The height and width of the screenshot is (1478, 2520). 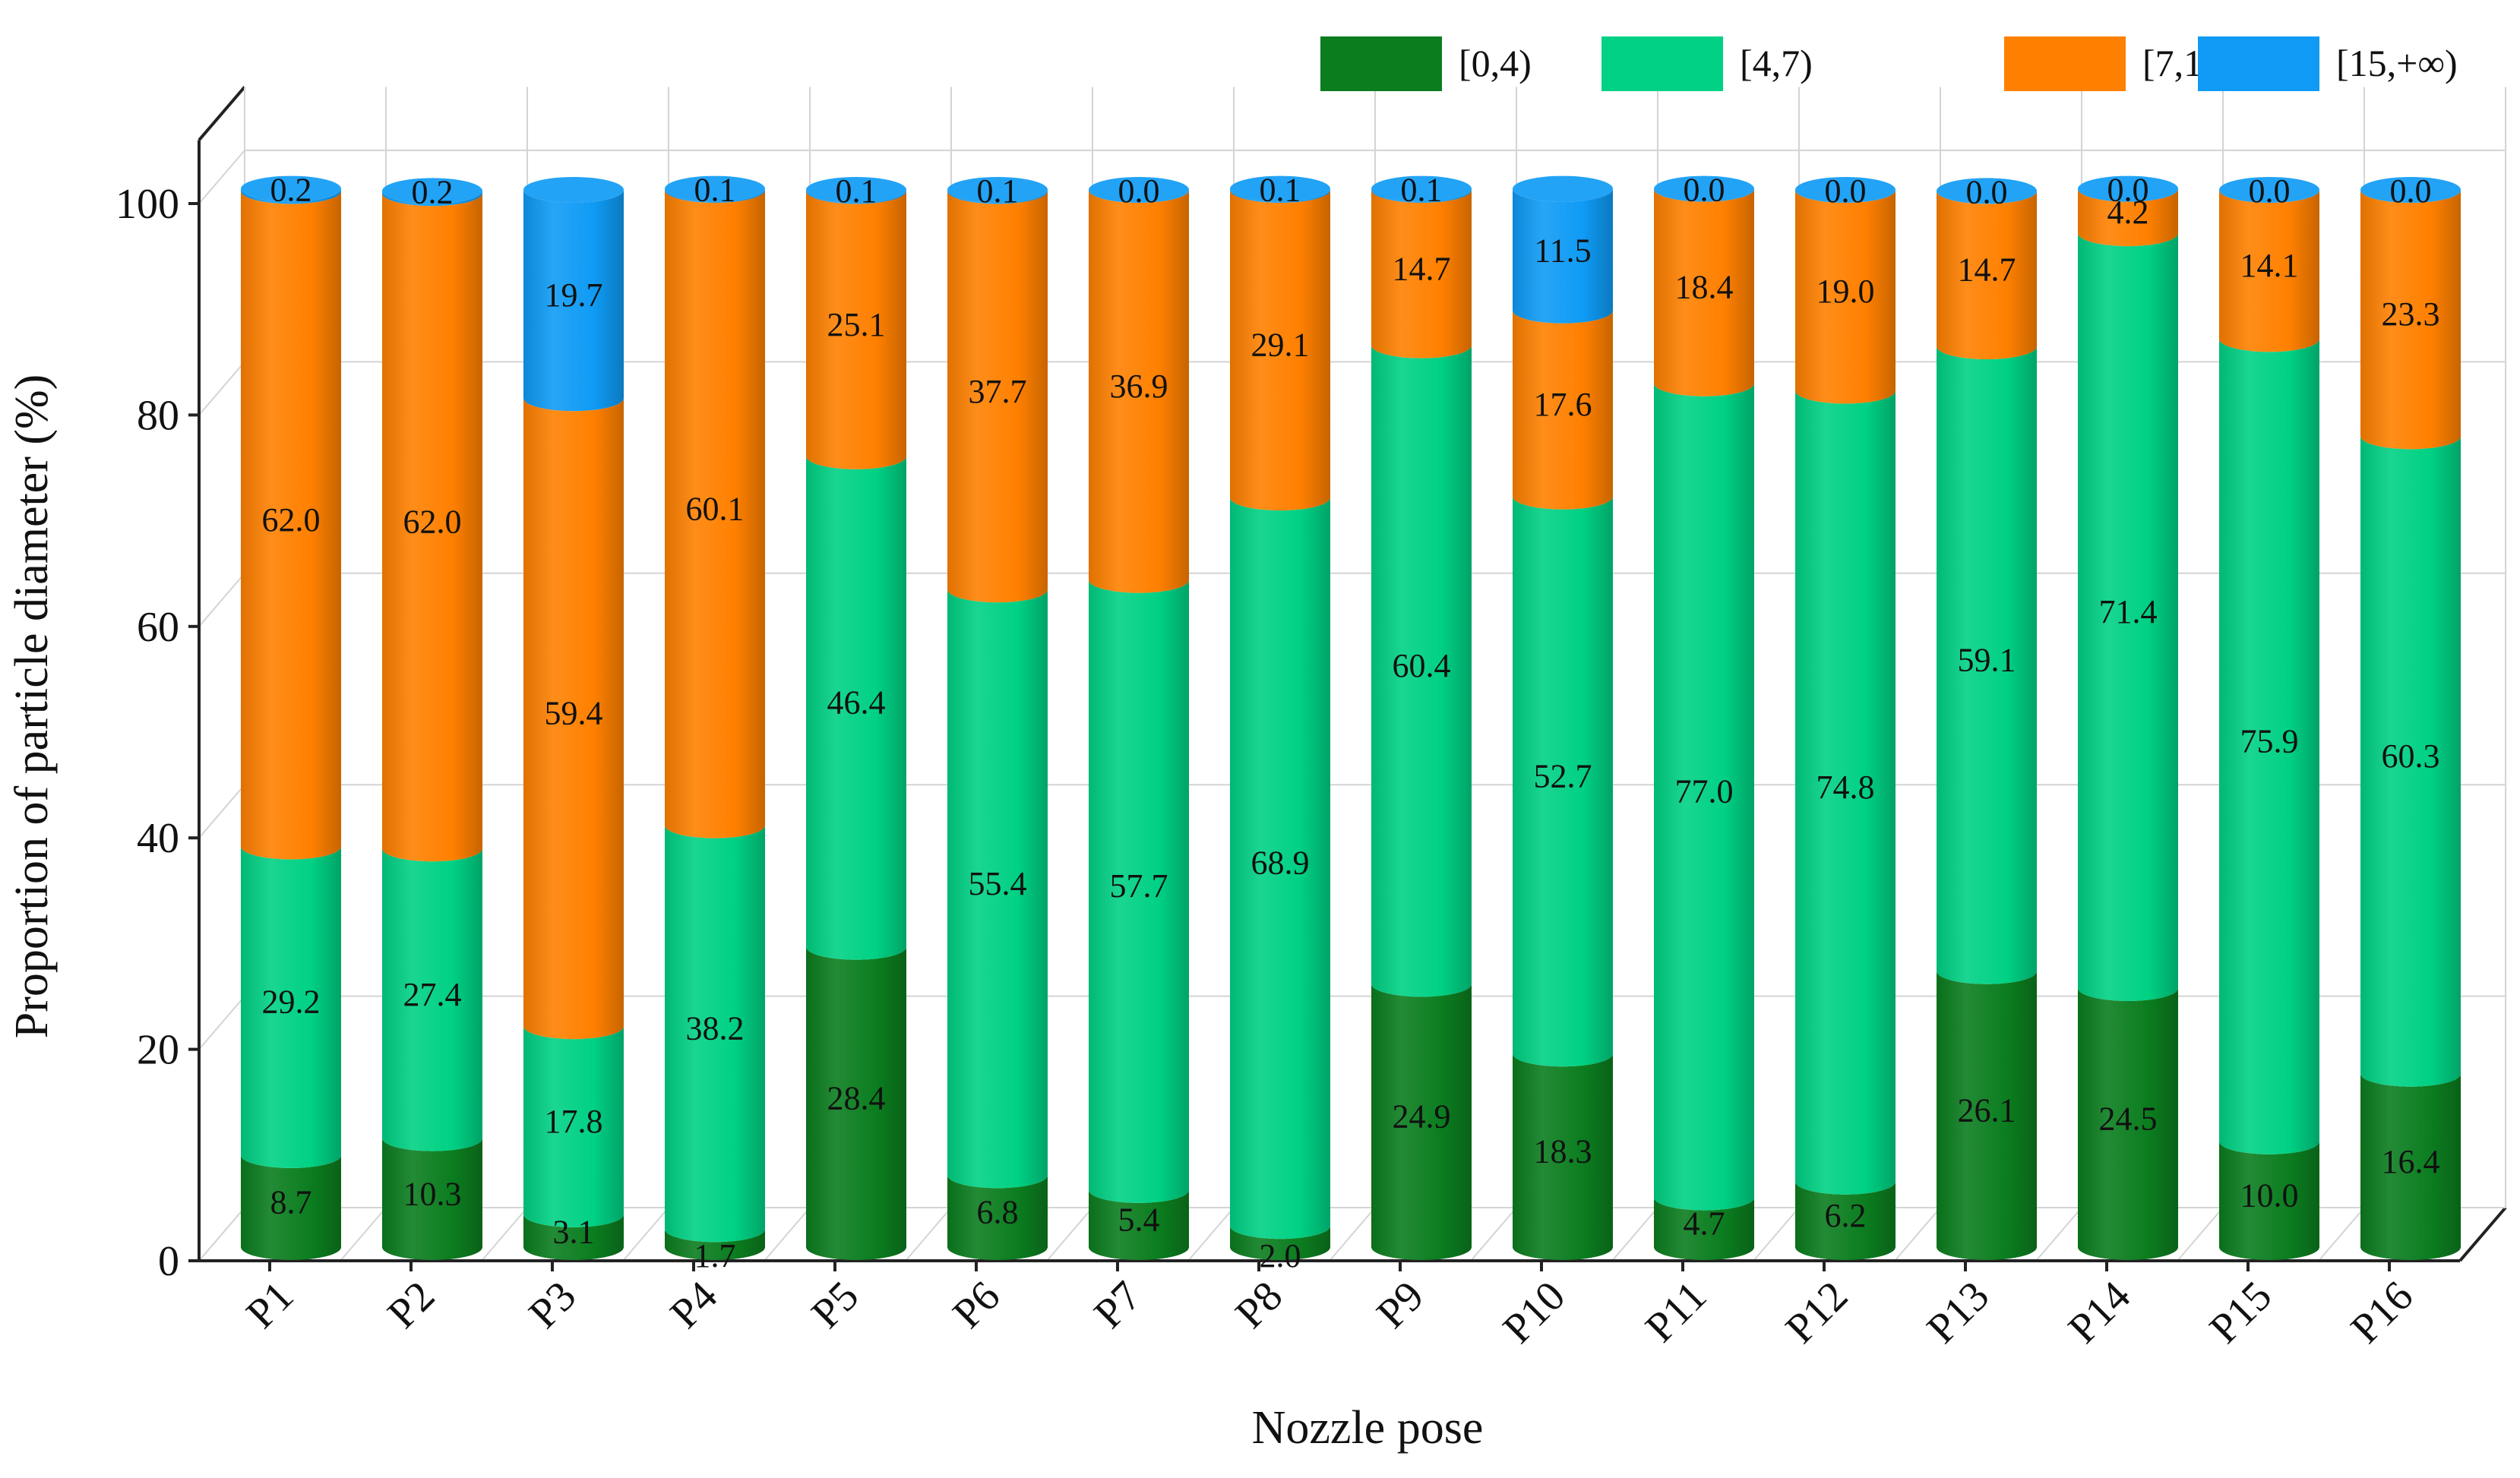 I want to click on legend: [0,4) [4,7) [7,15) [15,+∞), so click(x=1889, y=63).